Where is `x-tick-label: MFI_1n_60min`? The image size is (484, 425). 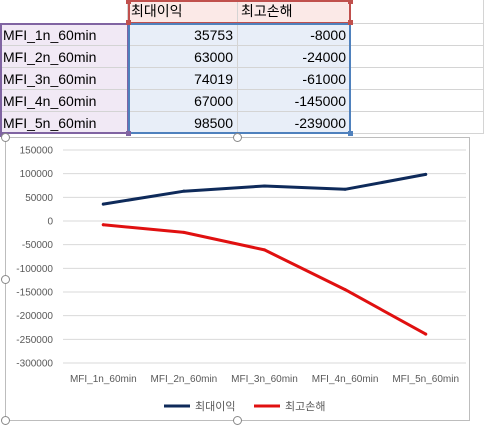 x-tick-label: MFI_1n_60min is located at coordinates (103, 379).